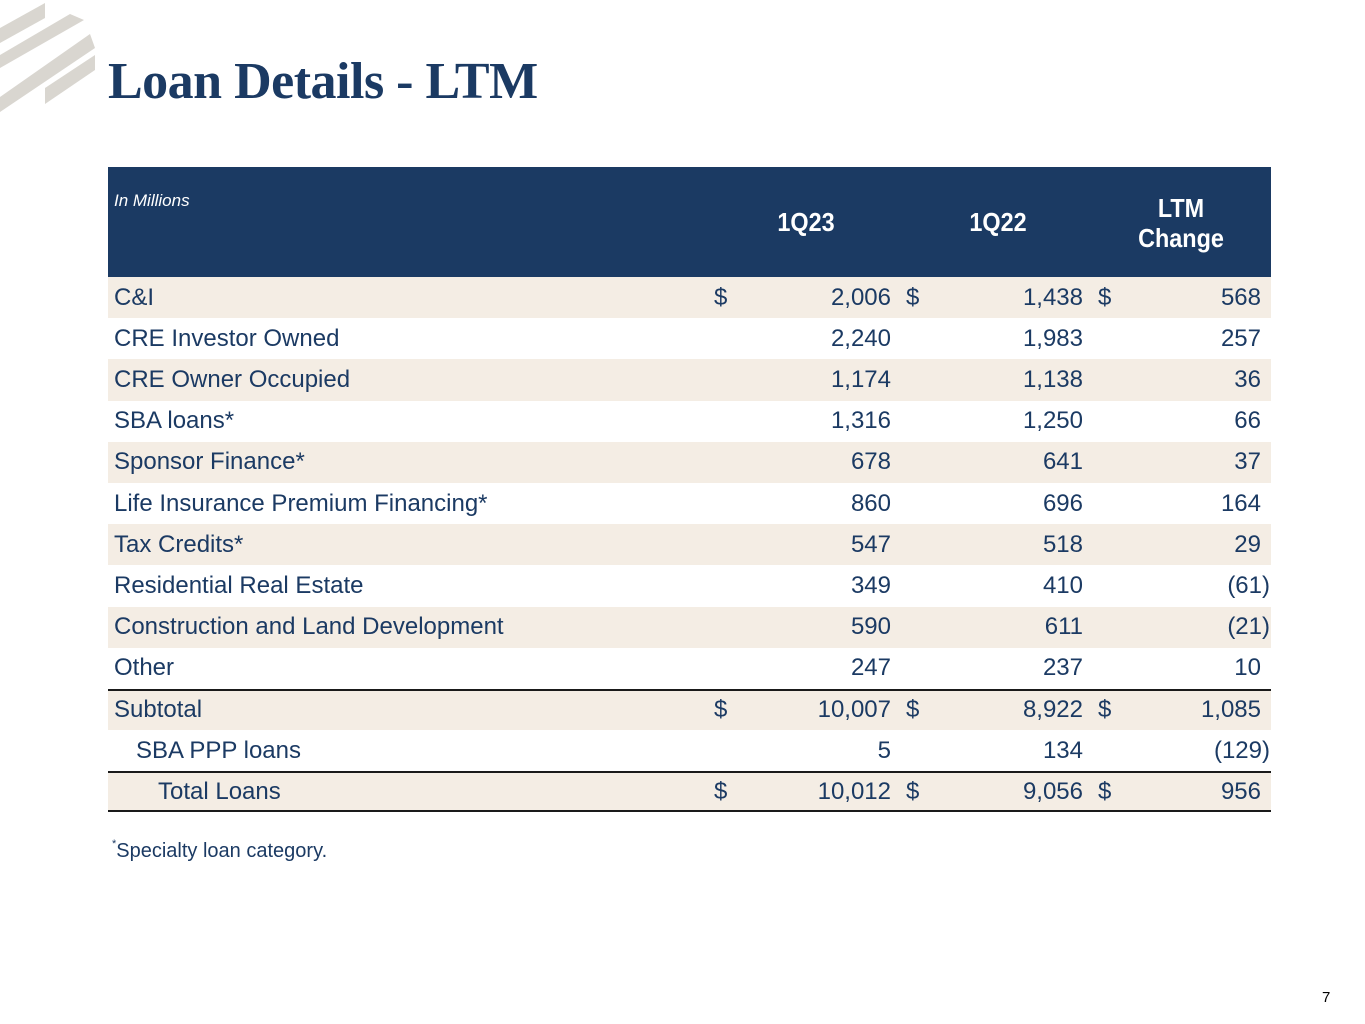  What do you see at coordinates (1062, 462) in the screenshot?
I see `value-1q22: 641` at bounding box center [1062, 462].